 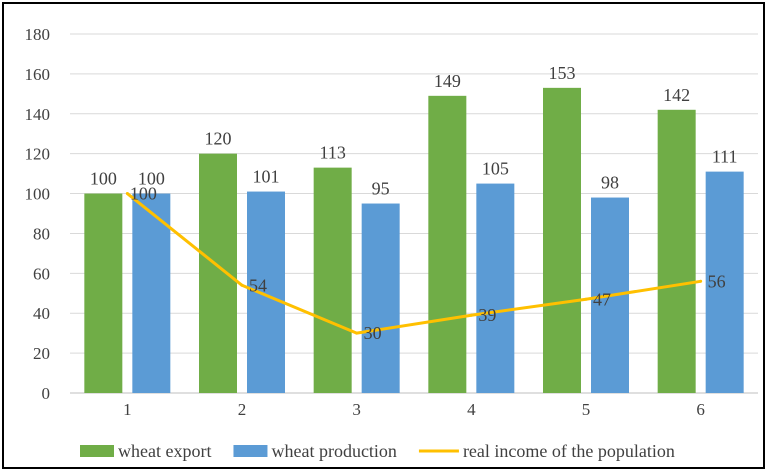 I want to click on bar-data-label: 142, so click(x=676, y=95).